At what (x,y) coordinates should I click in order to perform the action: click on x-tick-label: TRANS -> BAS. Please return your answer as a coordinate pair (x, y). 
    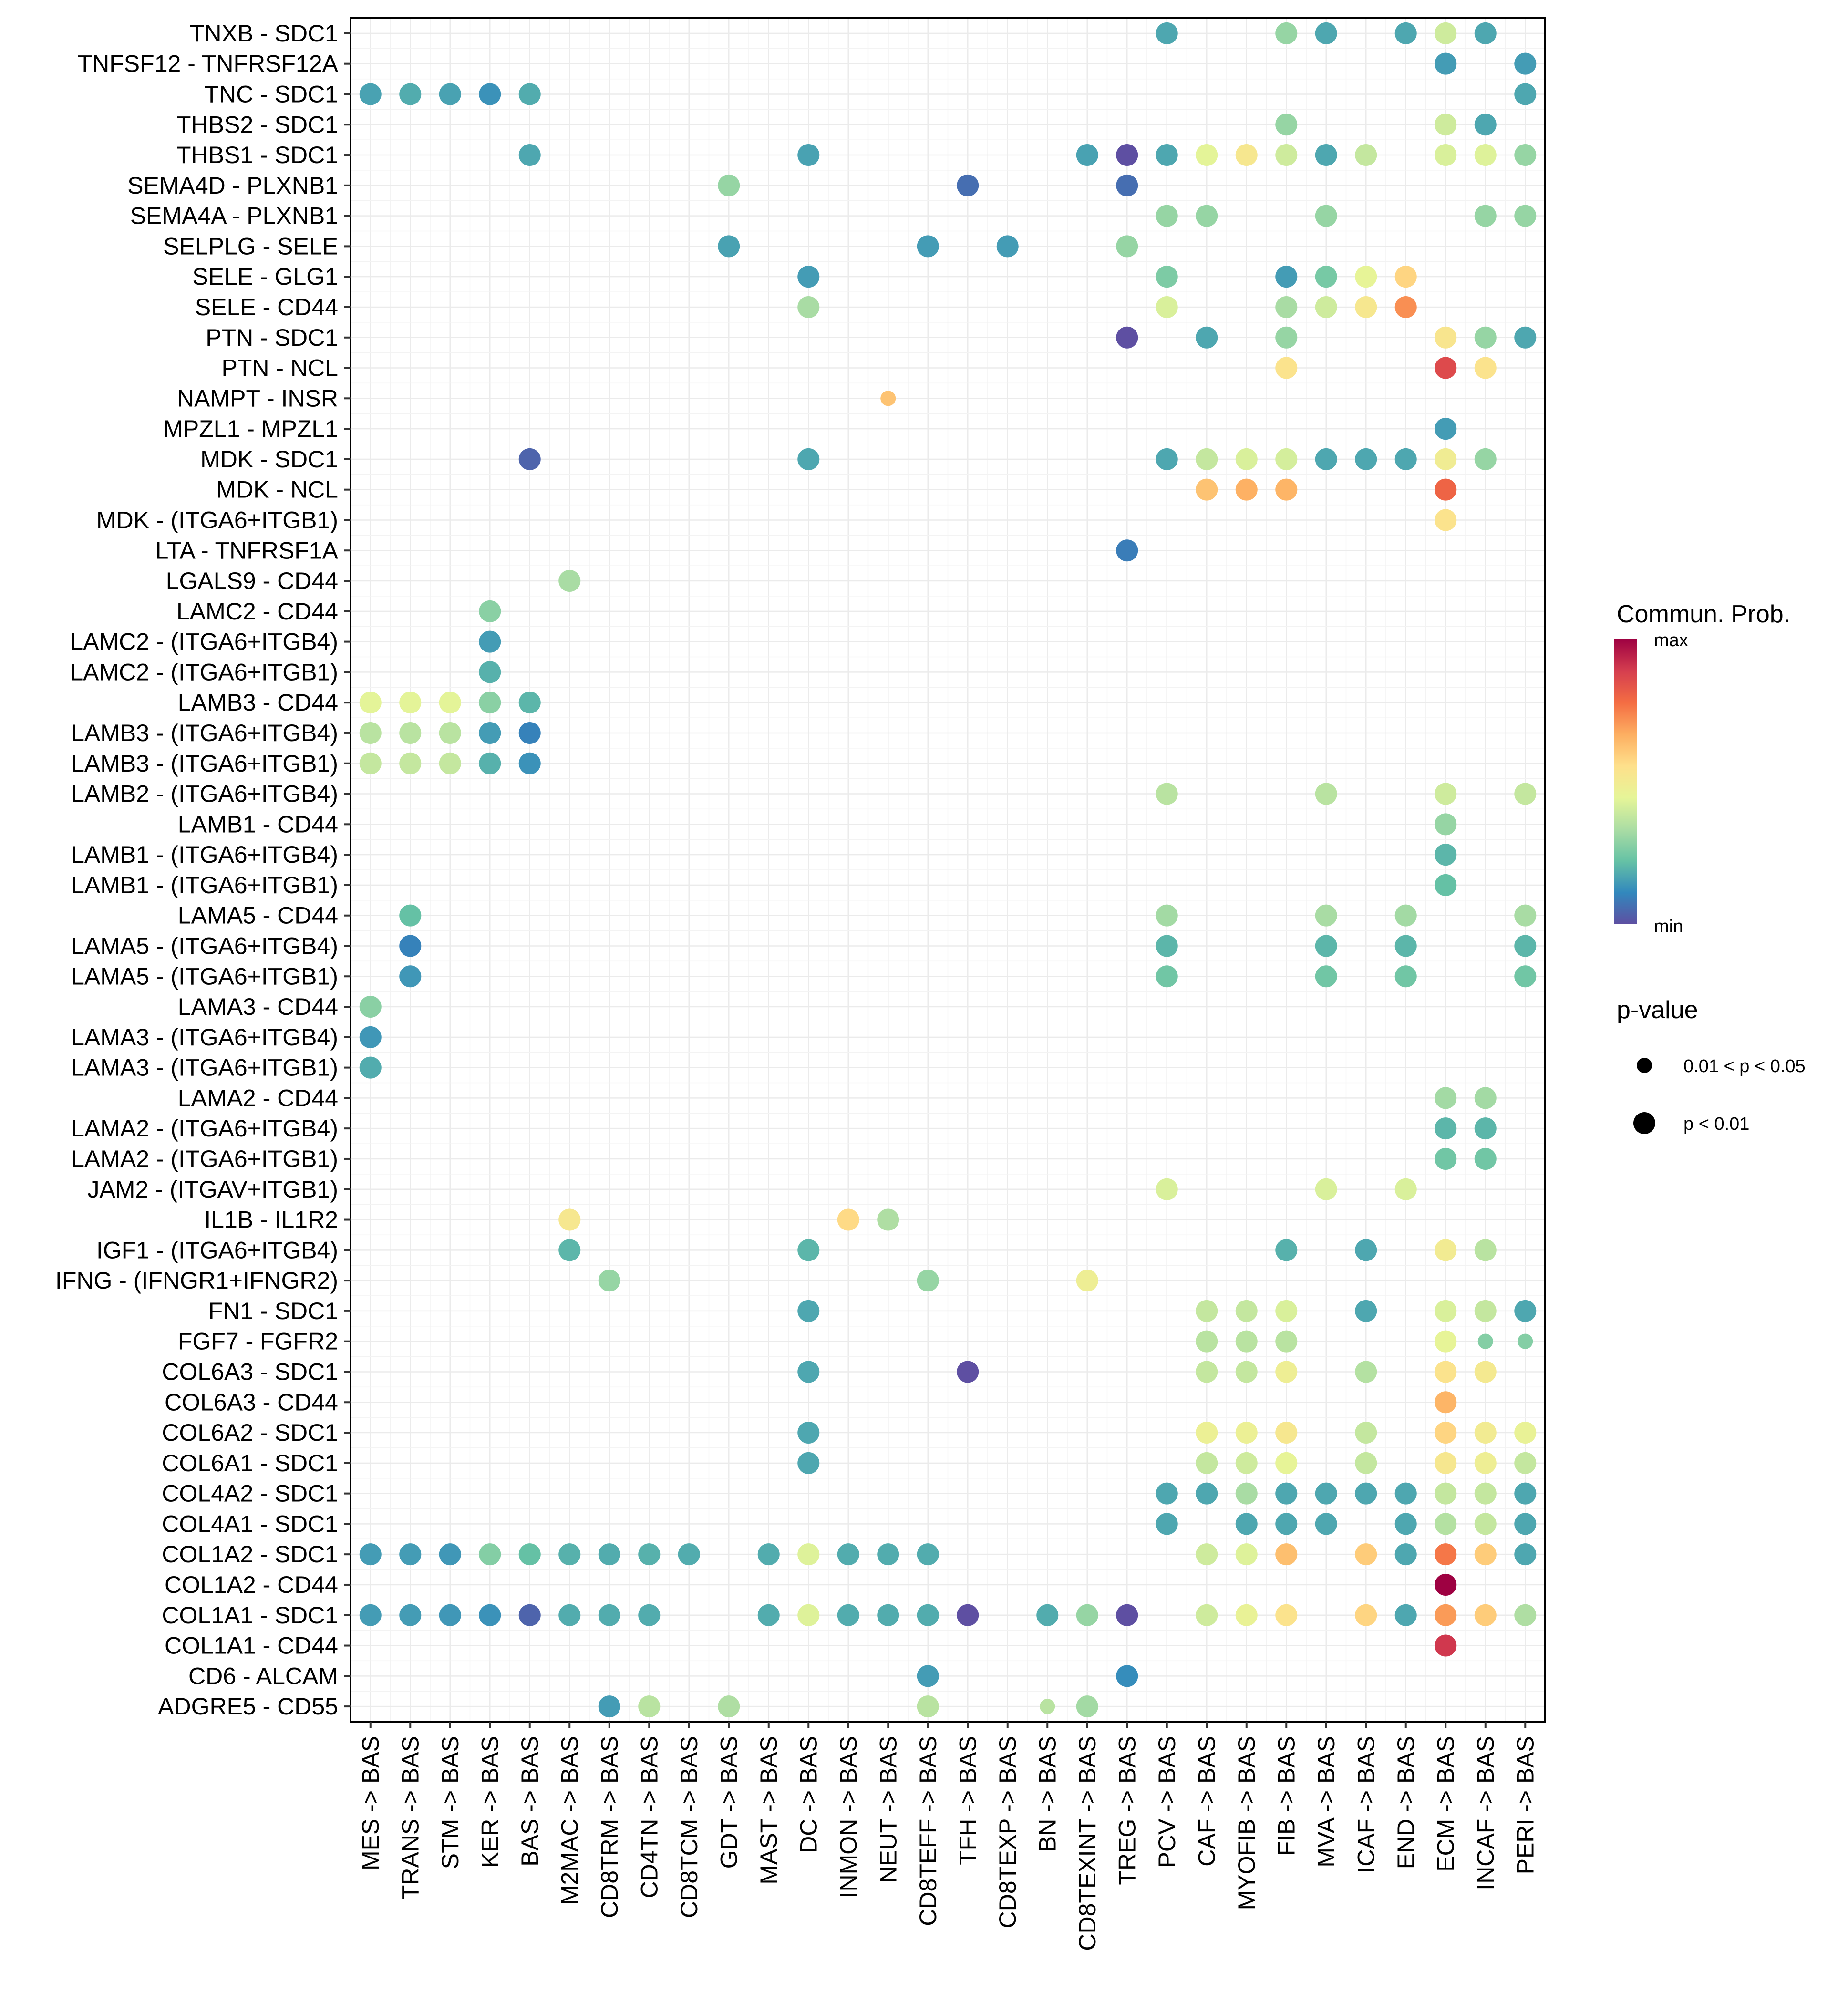
    Looking at the image, I should click on (410, 1818).